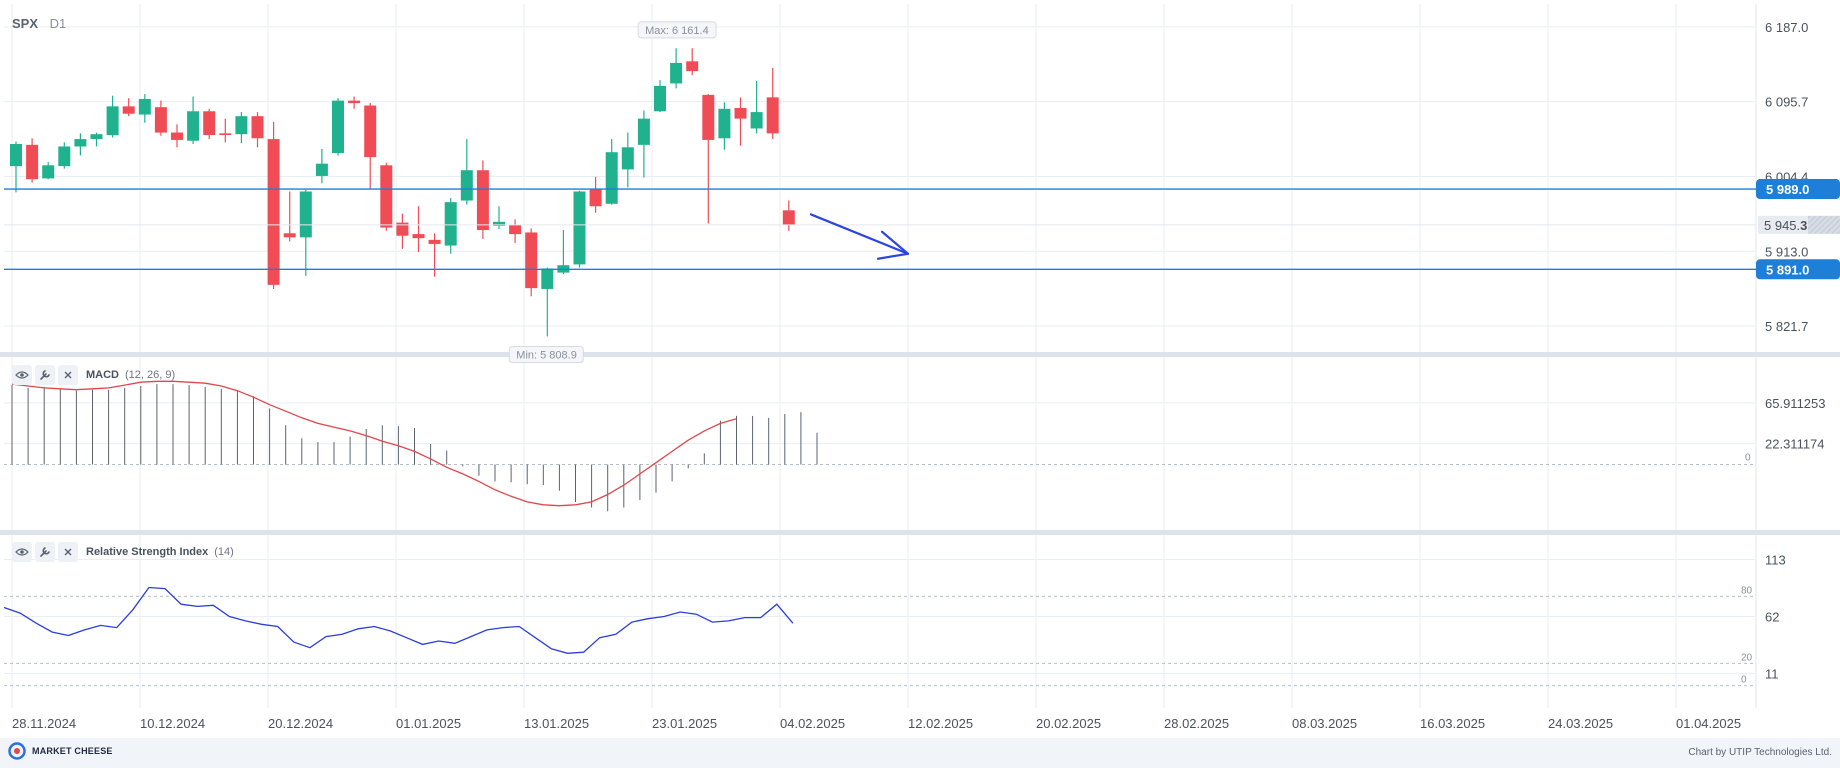 The width and height of the screenshot is (1840, 768). I want to click on macd-zero-label: 0, so click(1748, 458).